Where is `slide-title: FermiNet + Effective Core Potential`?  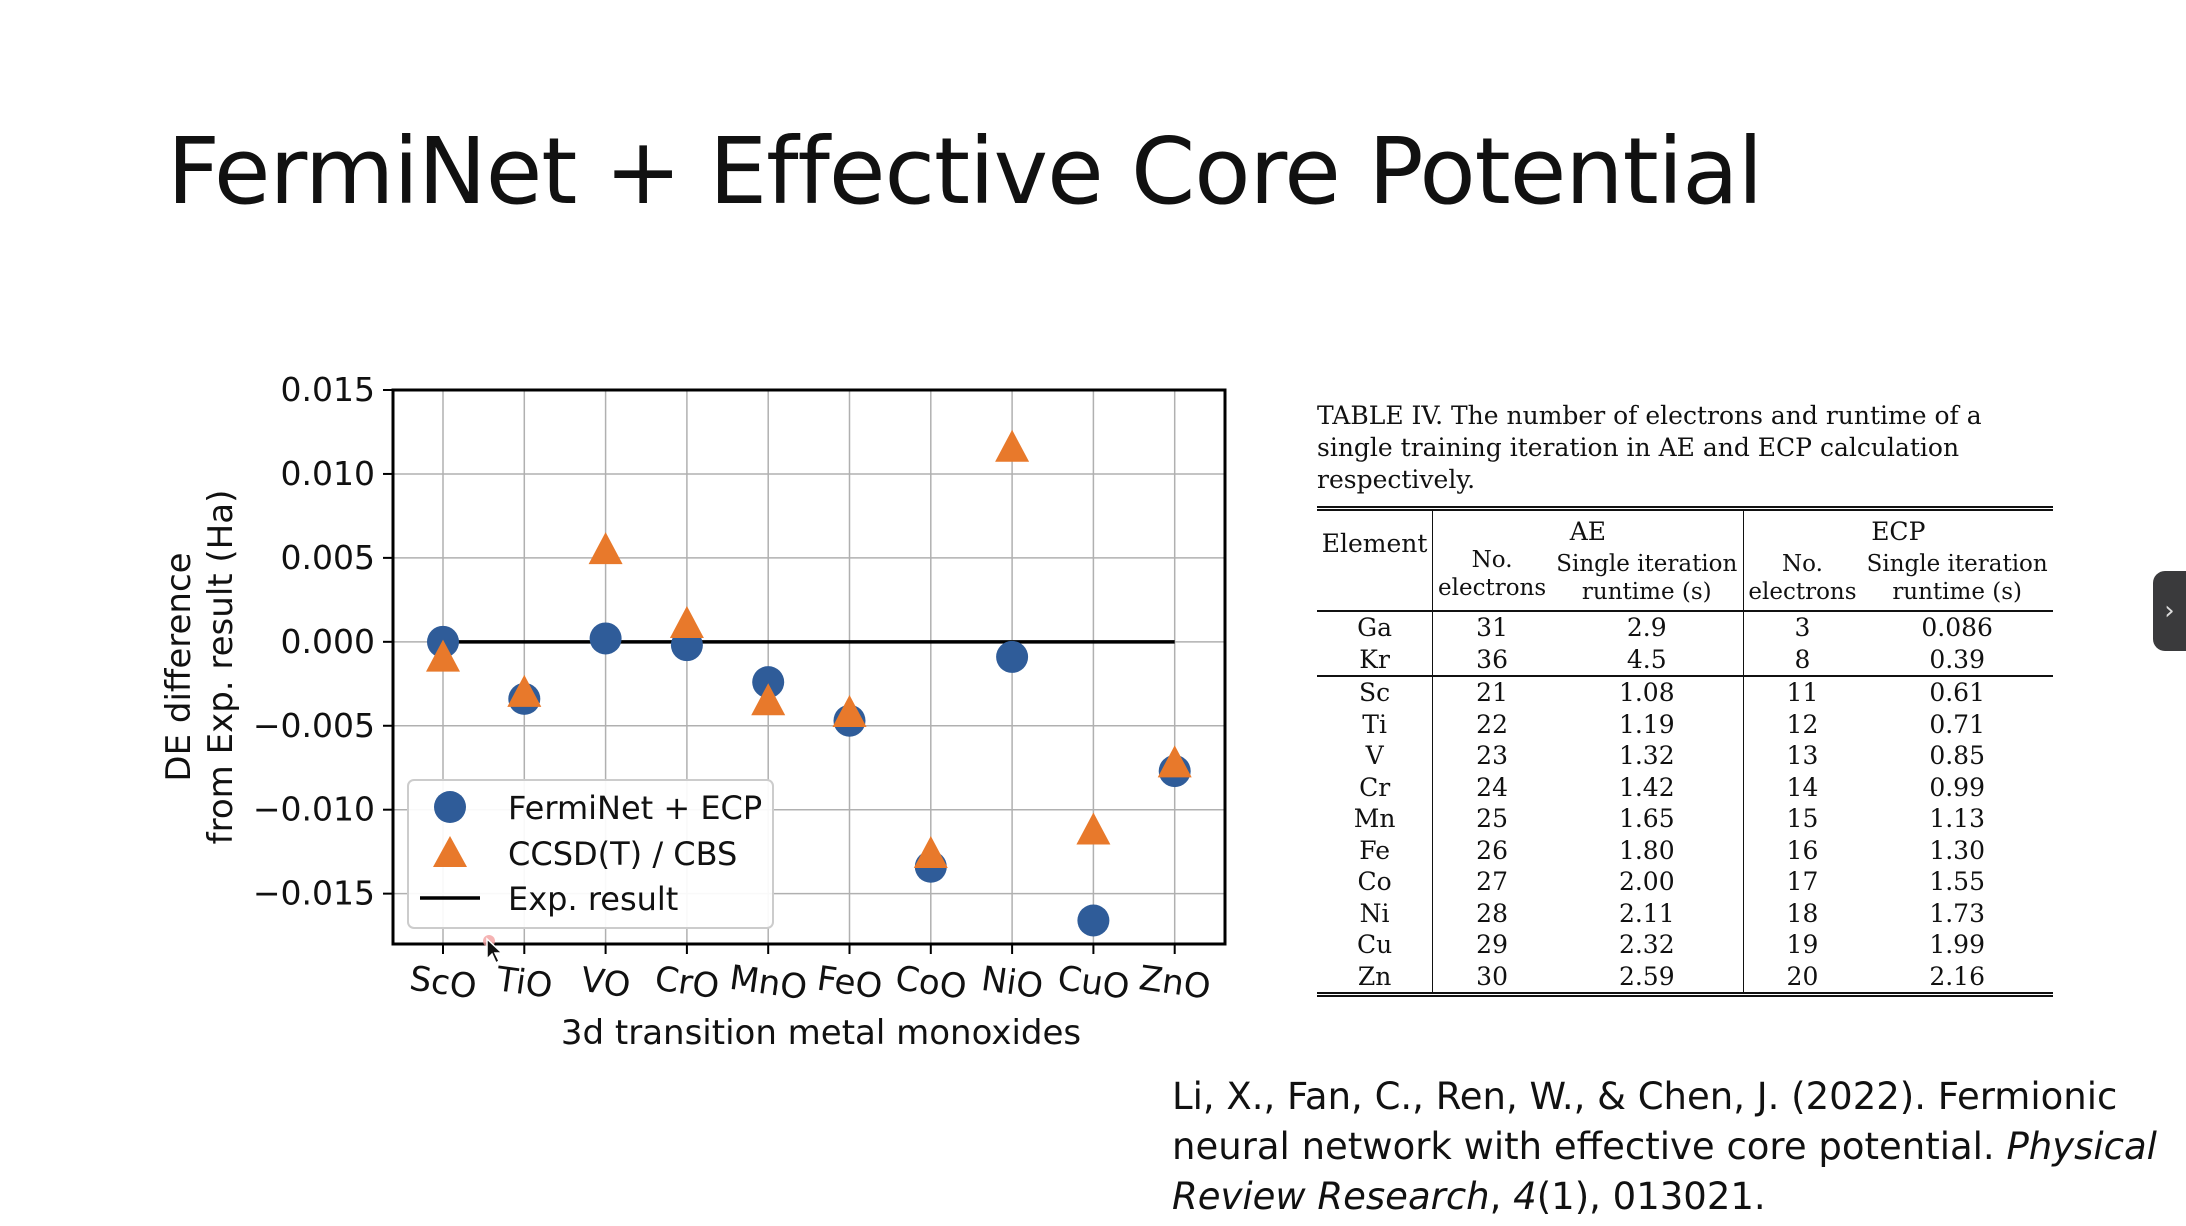 slide-title: FermiNet + Effective Core Potential is located at coordinates (965, 171).